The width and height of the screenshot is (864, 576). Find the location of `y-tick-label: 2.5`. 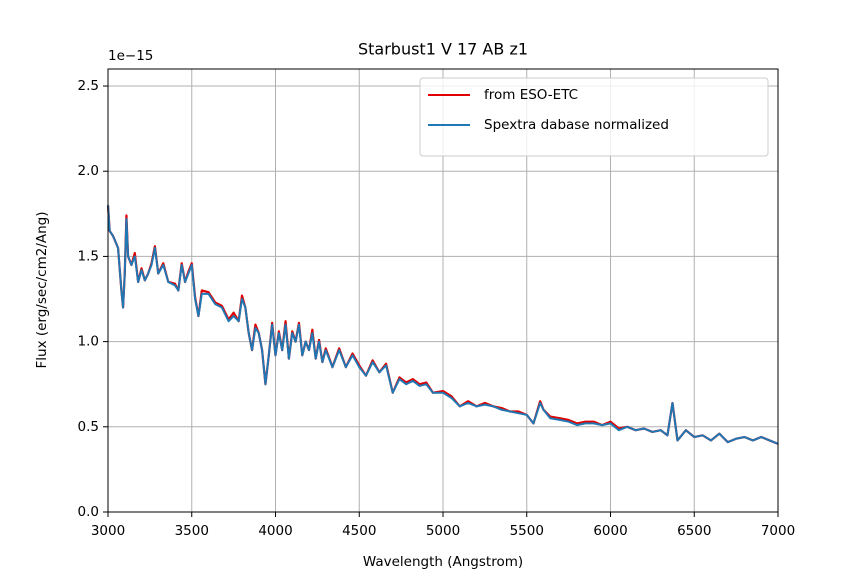

y-tick-label: 2.5 is located at coordinates (88, 86).